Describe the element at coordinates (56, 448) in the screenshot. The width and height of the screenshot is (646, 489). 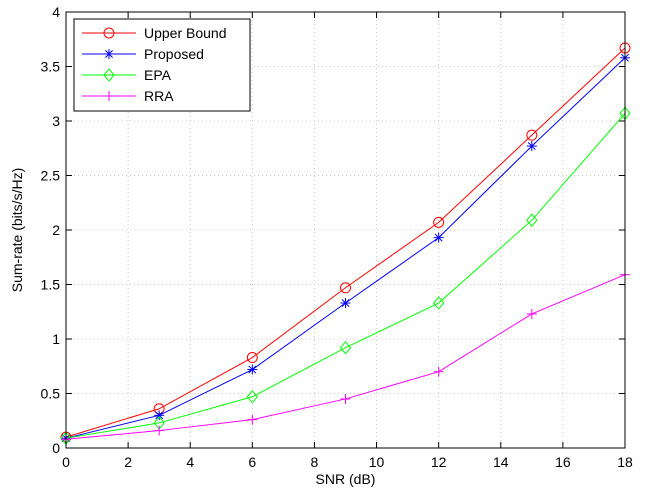
I see `y-tick-label: 0` at that location.